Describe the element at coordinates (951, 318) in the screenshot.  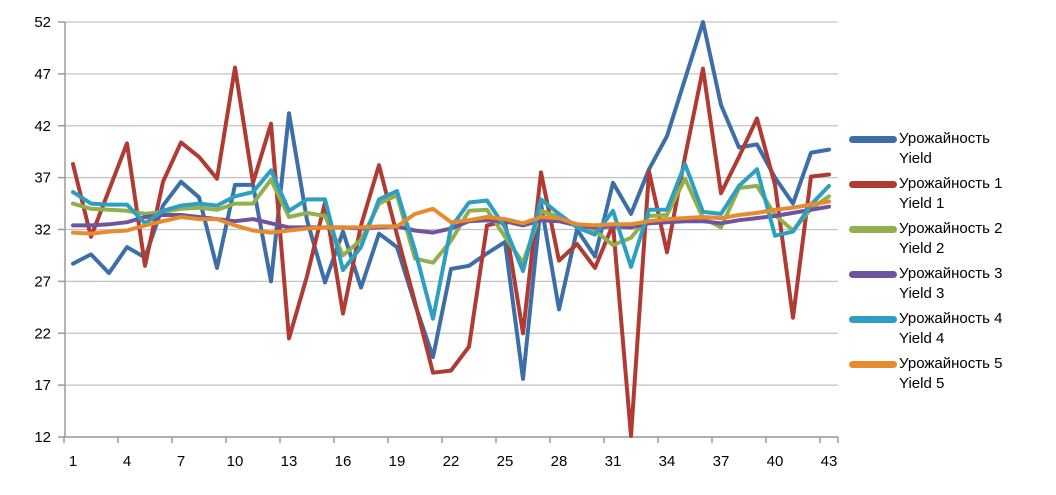
I see `legend-label-ru: Урожайность 4` at that location.